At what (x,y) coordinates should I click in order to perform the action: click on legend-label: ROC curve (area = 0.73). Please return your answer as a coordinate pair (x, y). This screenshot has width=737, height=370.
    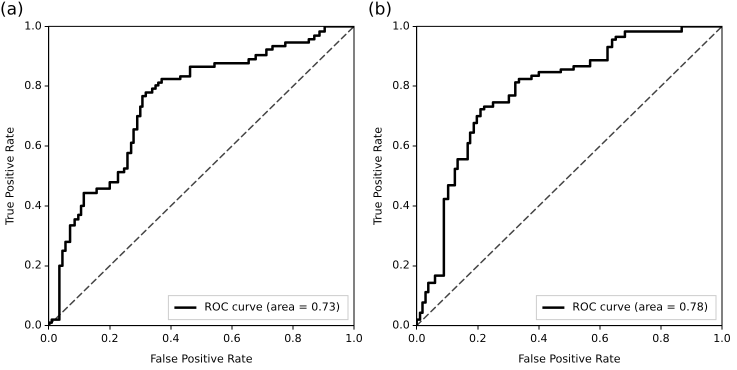
    Looking at the image, I should click on (272, 307).